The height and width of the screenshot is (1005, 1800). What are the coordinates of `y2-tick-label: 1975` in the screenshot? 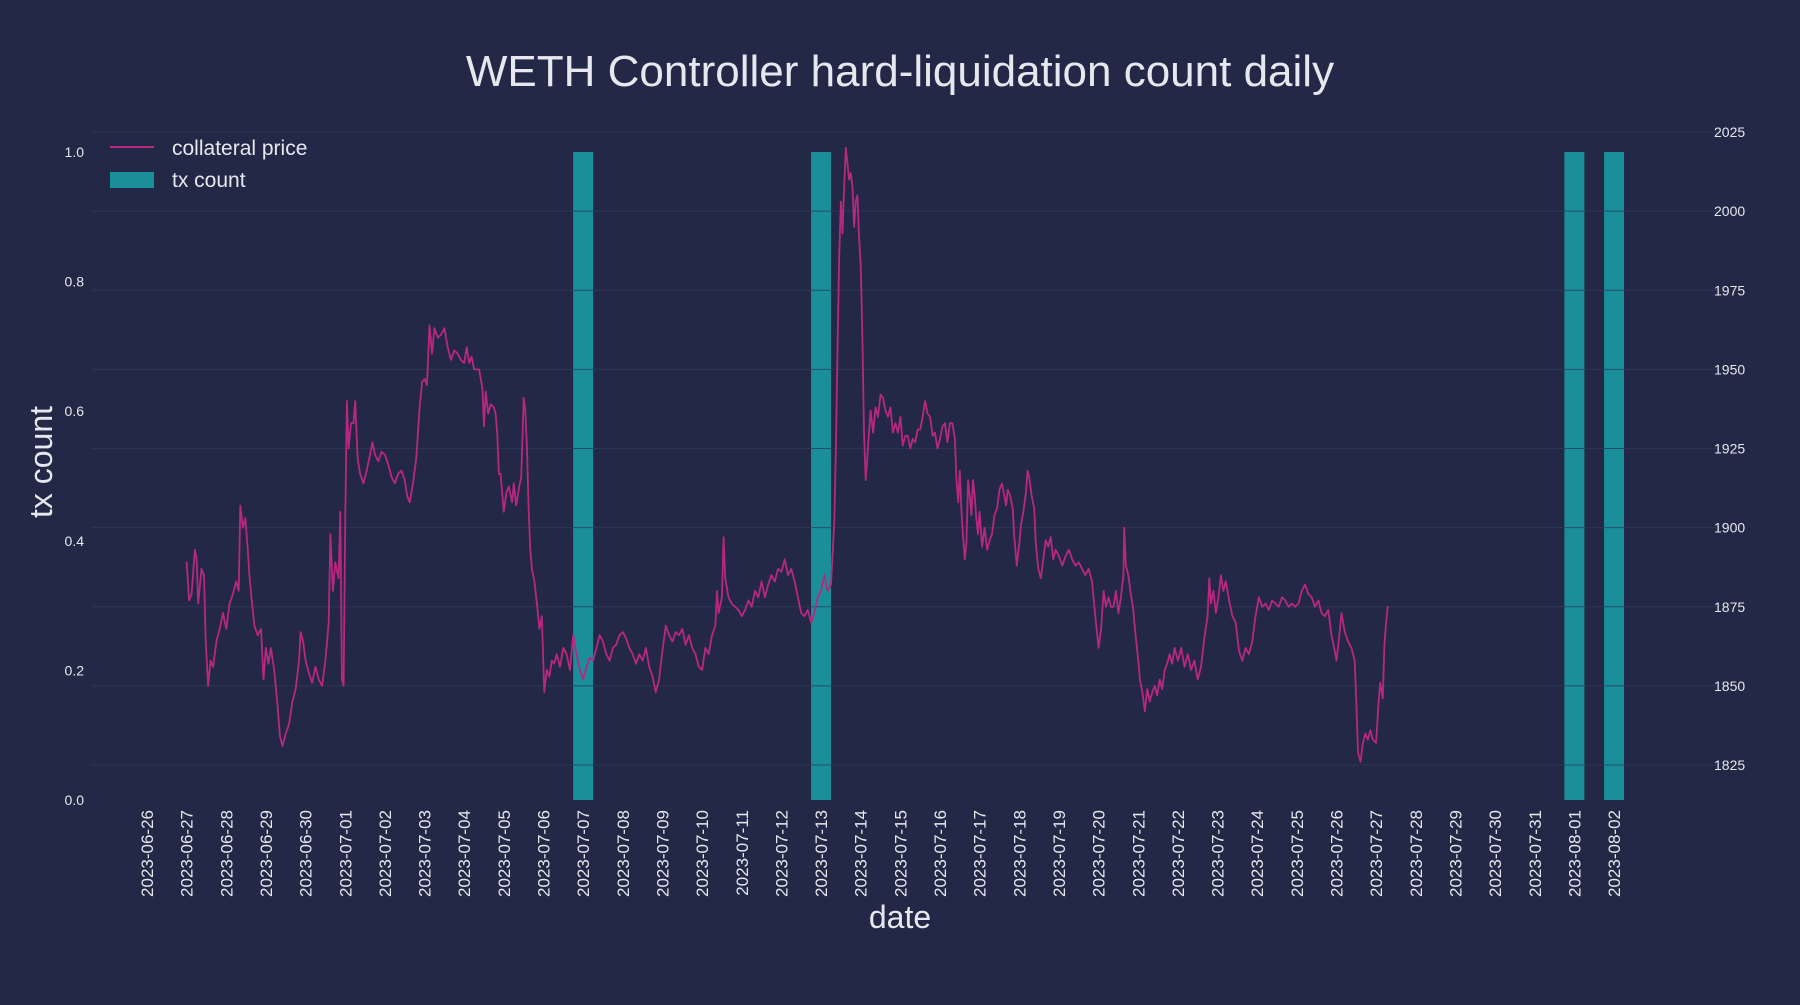 It's located at (1729, 290).